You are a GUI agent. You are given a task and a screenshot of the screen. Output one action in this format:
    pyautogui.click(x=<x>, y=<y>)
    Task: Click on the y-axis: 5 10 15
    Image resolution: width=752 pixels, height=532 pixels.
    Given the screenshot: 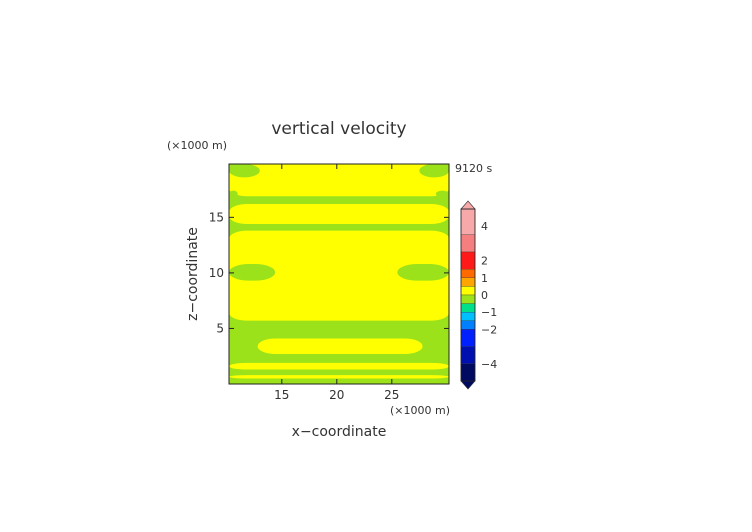 What is the action you would take?
    pyautogui.click(x=329, y=272)
    